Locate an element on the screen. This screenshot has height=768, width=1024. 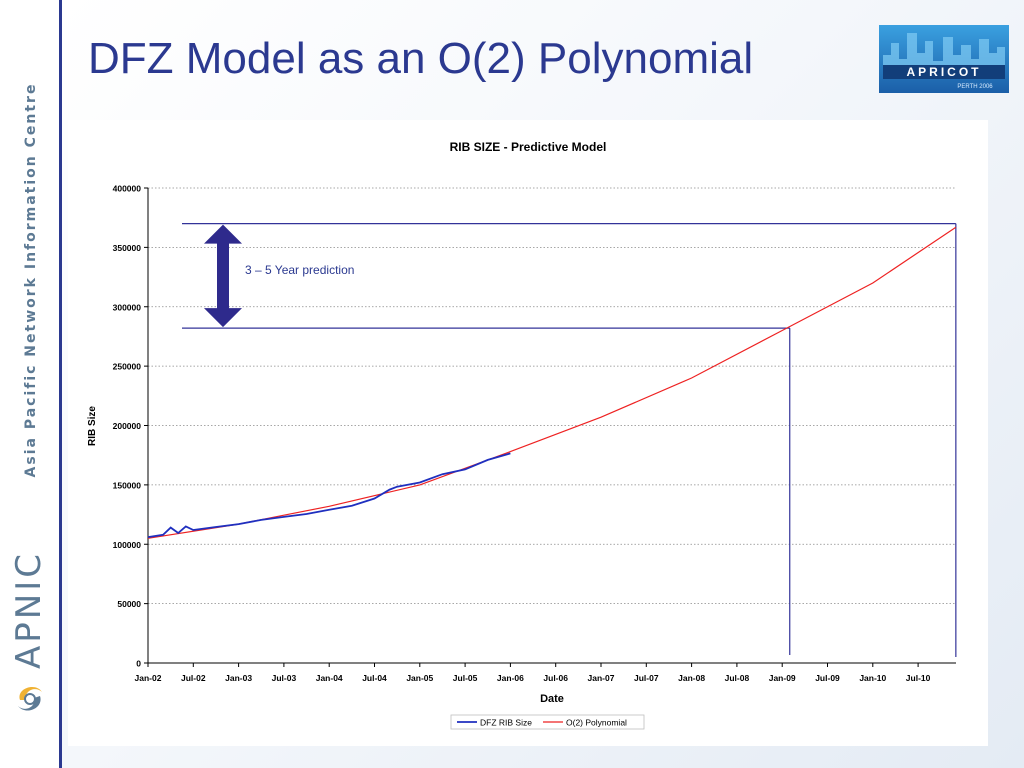
x-axis-label: Date is located at coordinates (552, 699).